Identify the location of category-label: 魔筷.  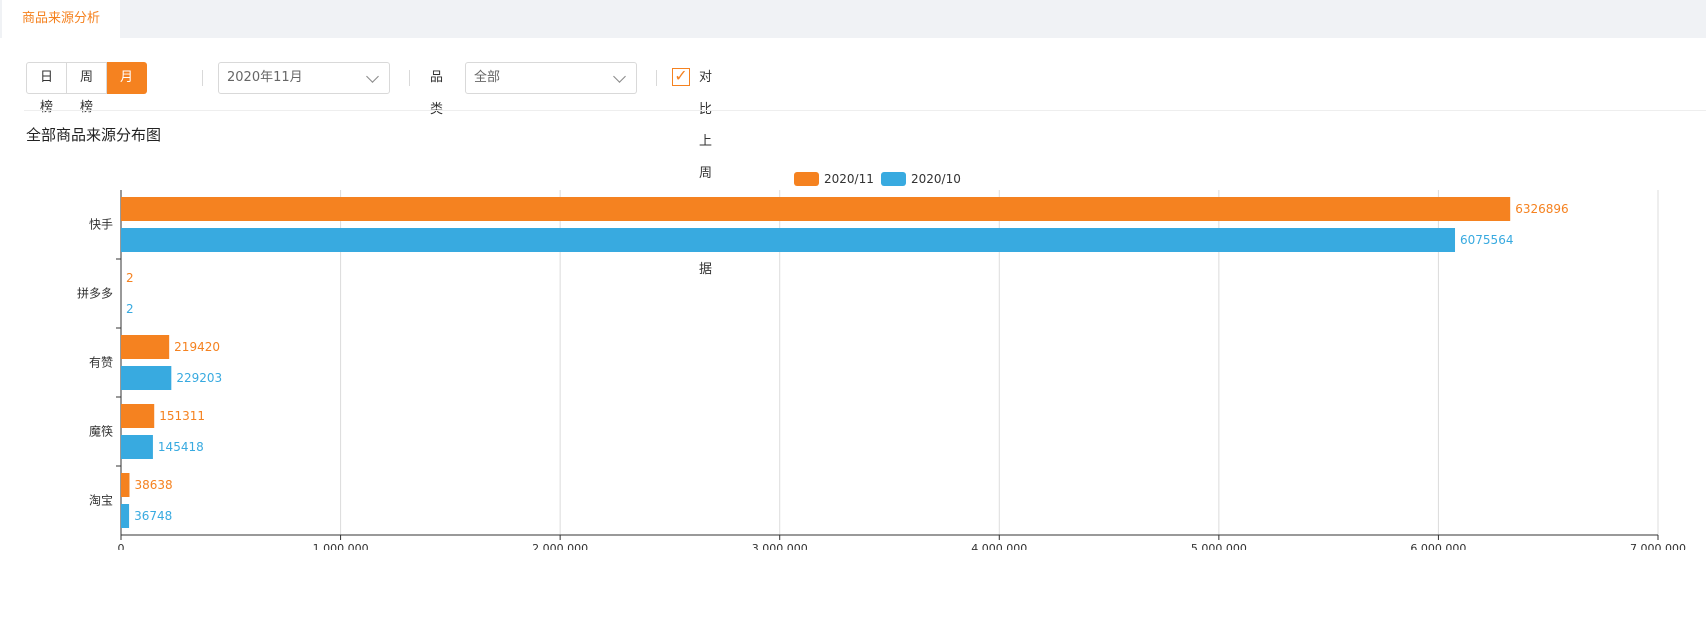
(101, 431).